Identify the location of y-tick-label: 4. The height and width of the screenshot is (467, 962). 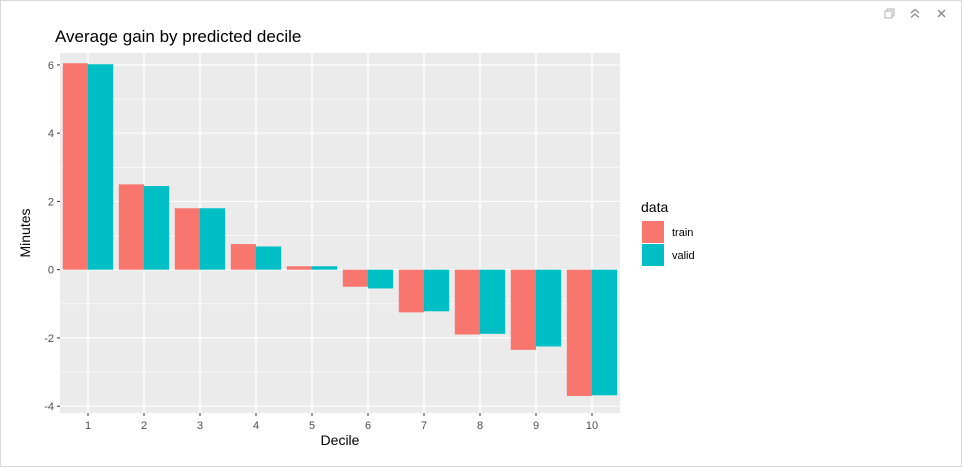
(51, 134).